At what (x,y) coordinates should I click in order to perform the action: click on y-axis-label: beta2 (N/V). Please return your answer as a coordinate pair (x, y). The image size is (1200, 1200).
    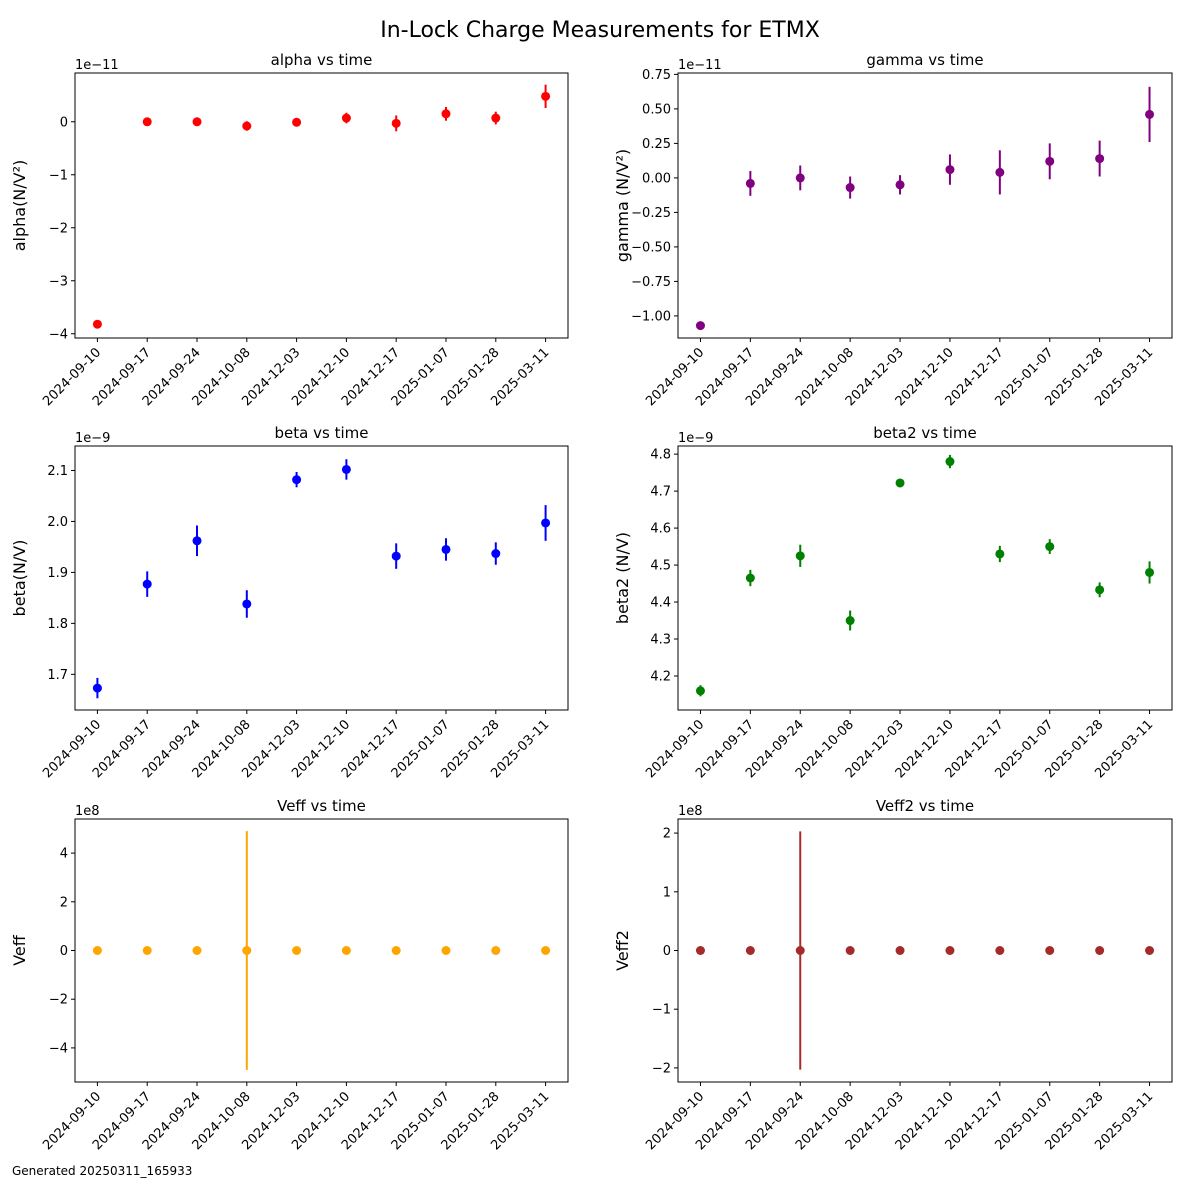
    Looking at the image, I should click on (622, 578).